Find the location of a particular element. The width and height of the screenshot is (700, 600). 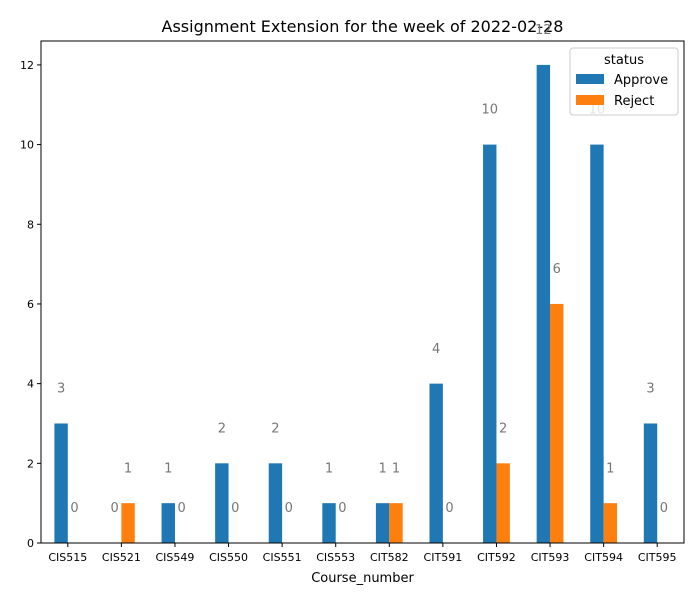

data-label-approve-cit582: 1 is located at coordinates (382, 468).